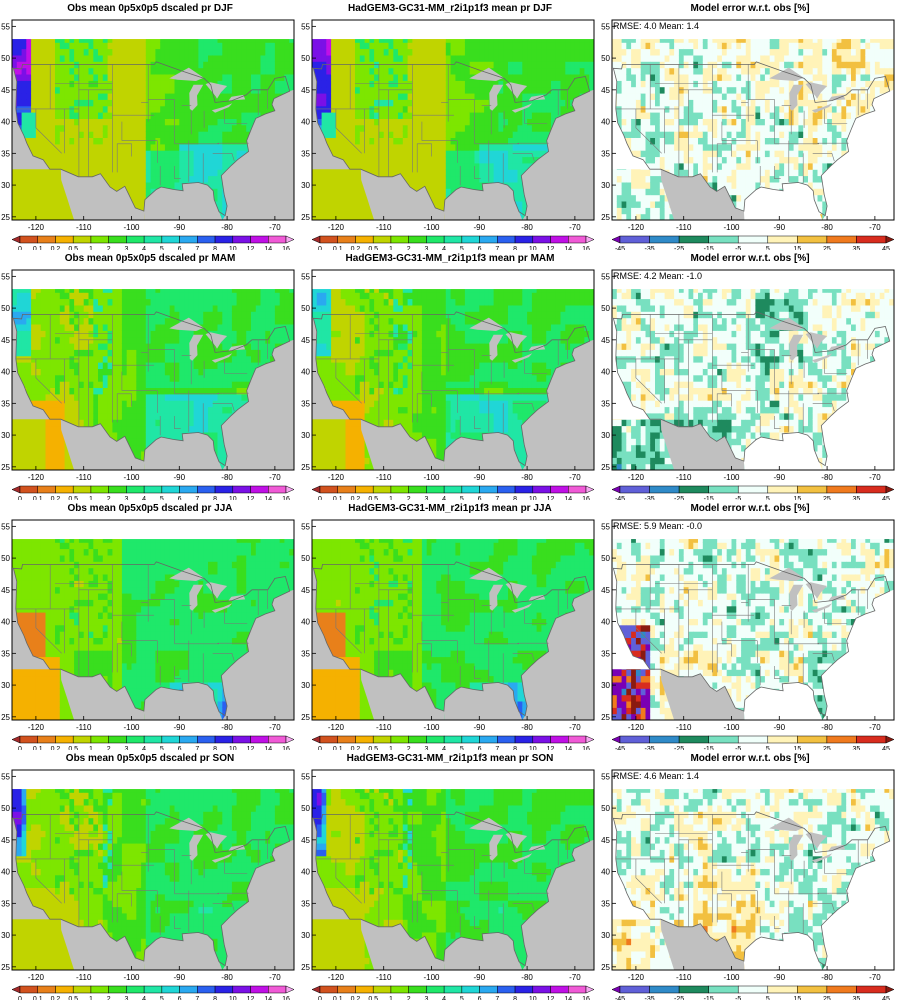 This screenshot has height=1000, width=900. I want to click on colorbar-tick-label: -5, so click(738, 498).